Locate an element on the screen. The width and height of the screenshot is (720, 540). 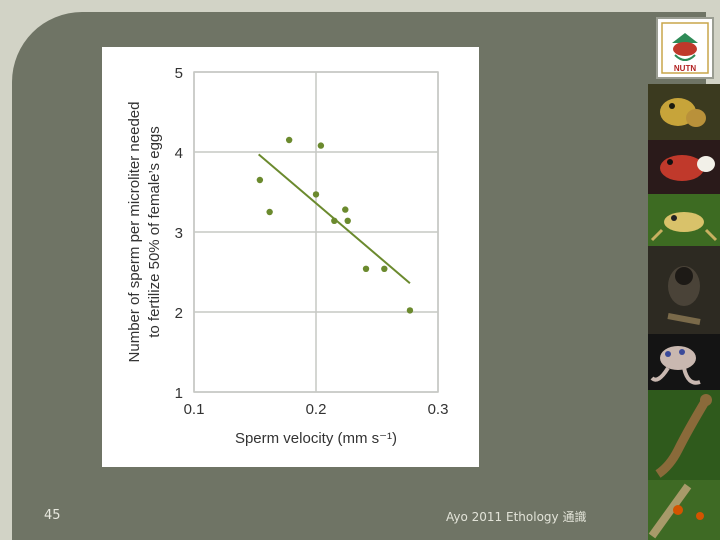
y-tick-label: 5 is located at coordinates (179, 73).